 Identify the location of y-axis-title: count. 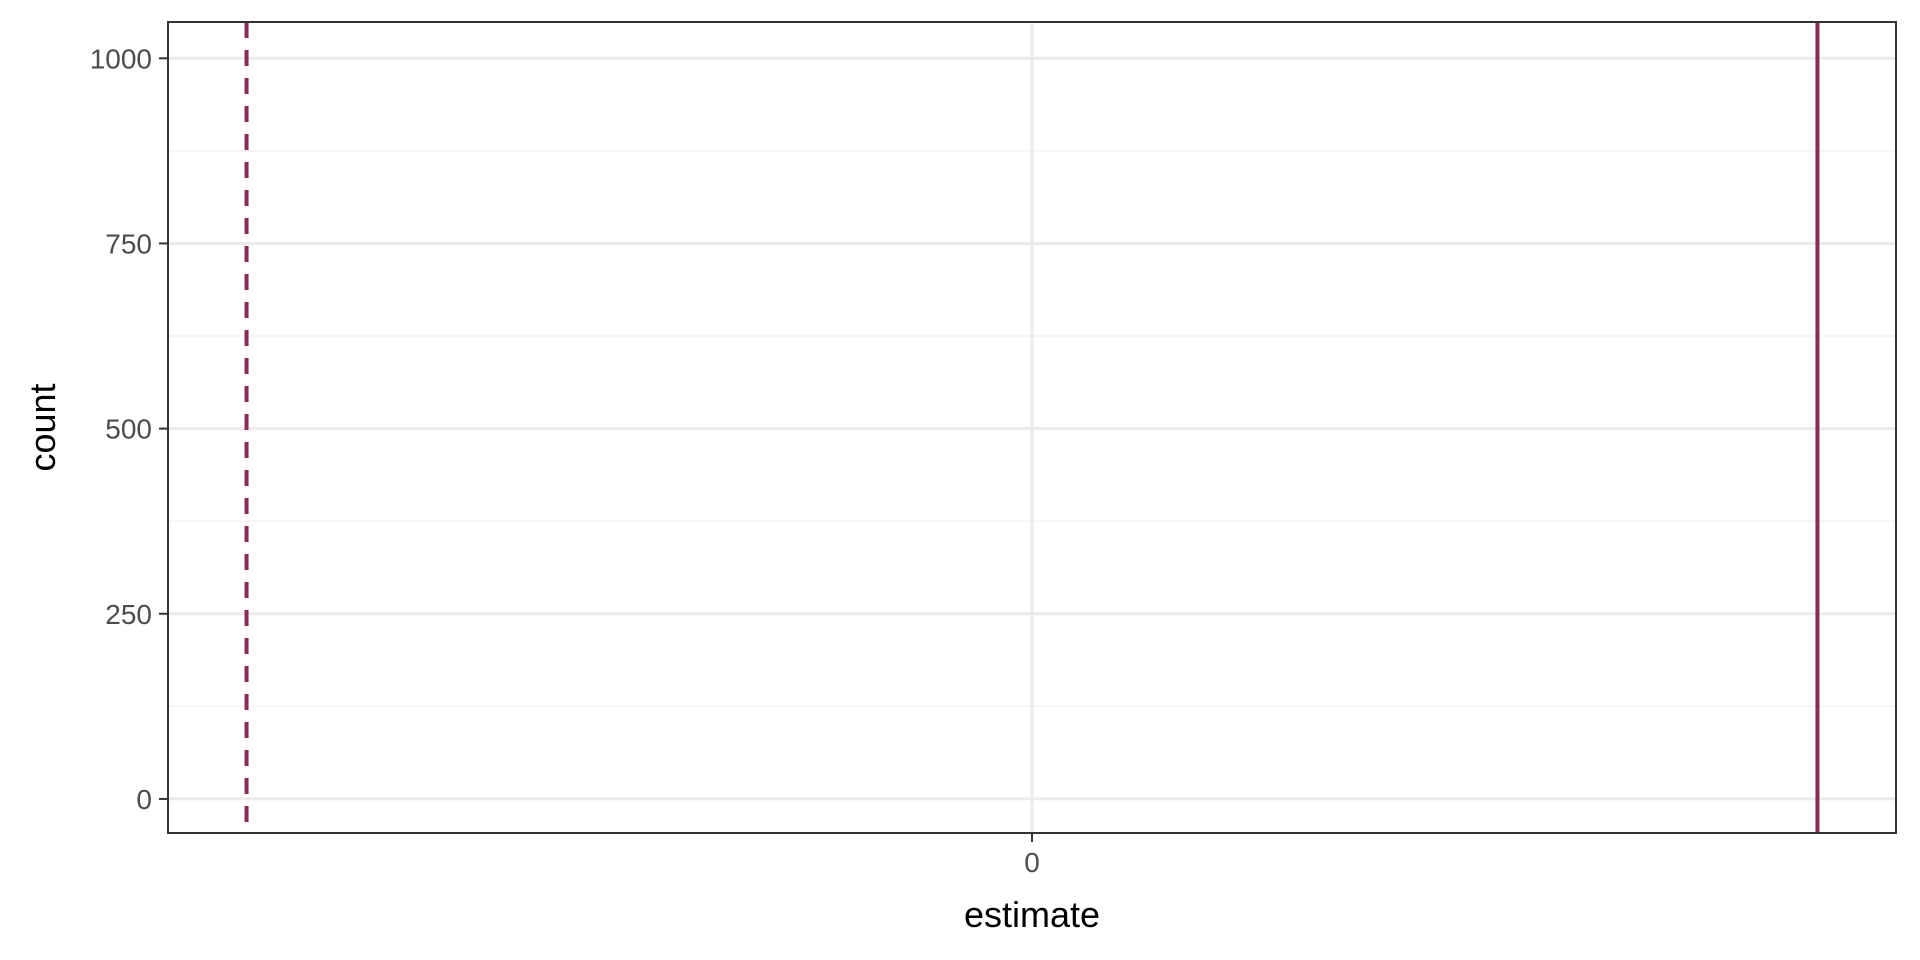
(42, 427).